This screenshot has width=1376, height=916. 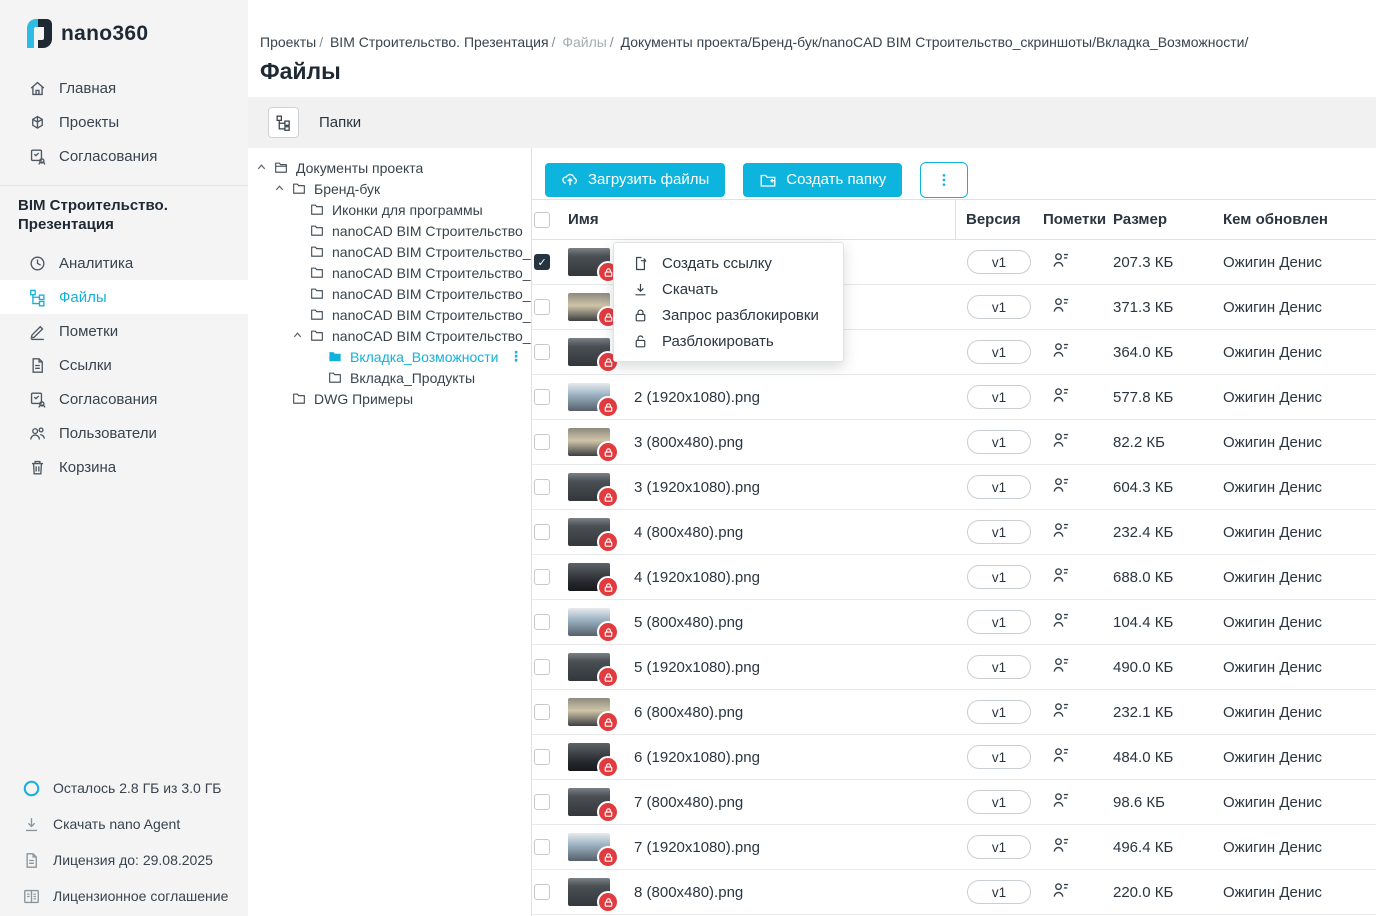 I want to click on tree-item: Документы проекта, so click(x=389, y=167).